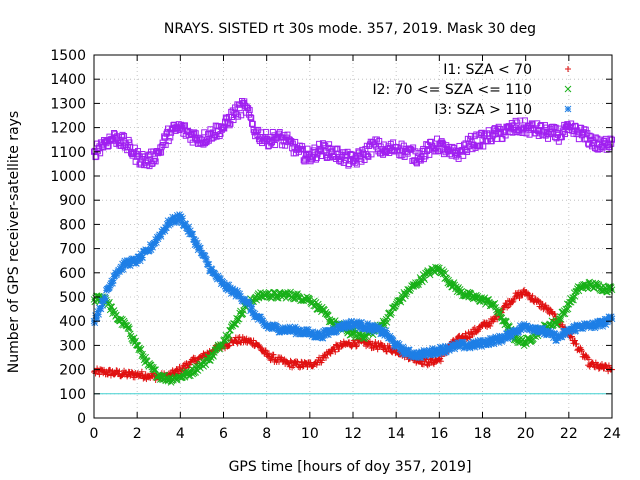 This screenshot has height=480, width=640. Describe the element at coordinates (72, 395) in the screenshot. I see `y-tick-label: 100` at that location.